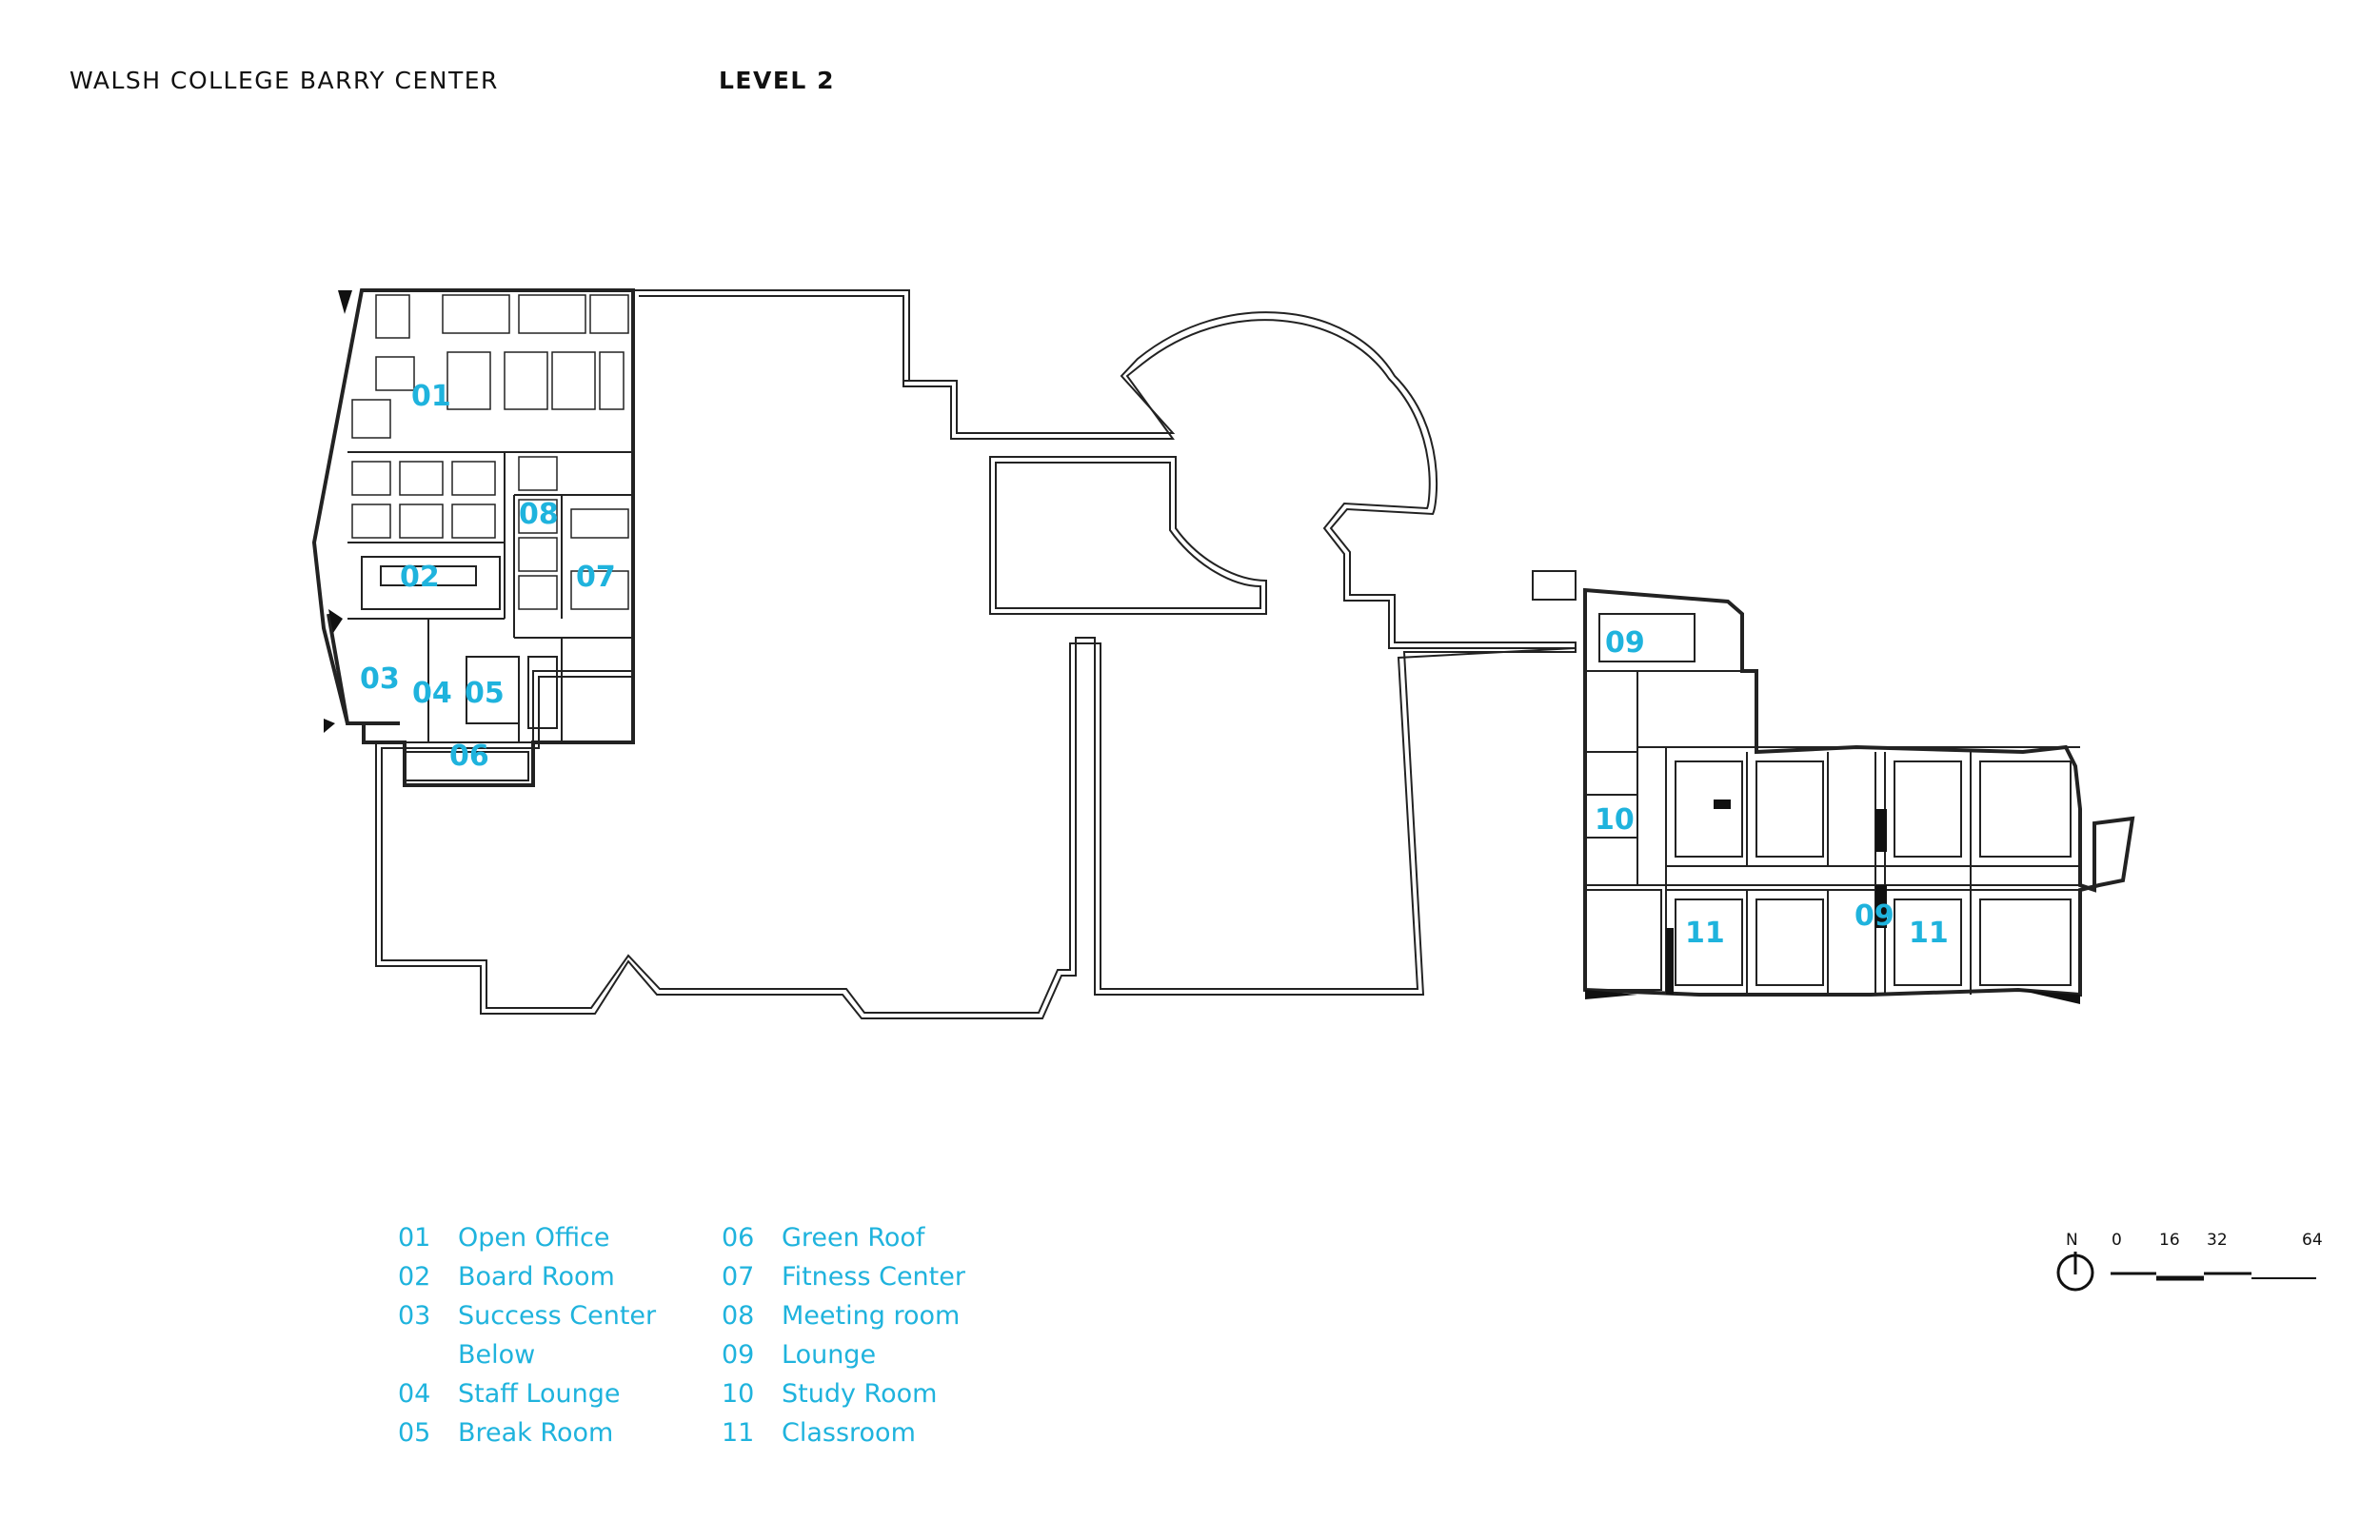  Describe the element at coordinates (2169, 1240) in the screenshot. I see `scale-tick-16: 16` at that location.